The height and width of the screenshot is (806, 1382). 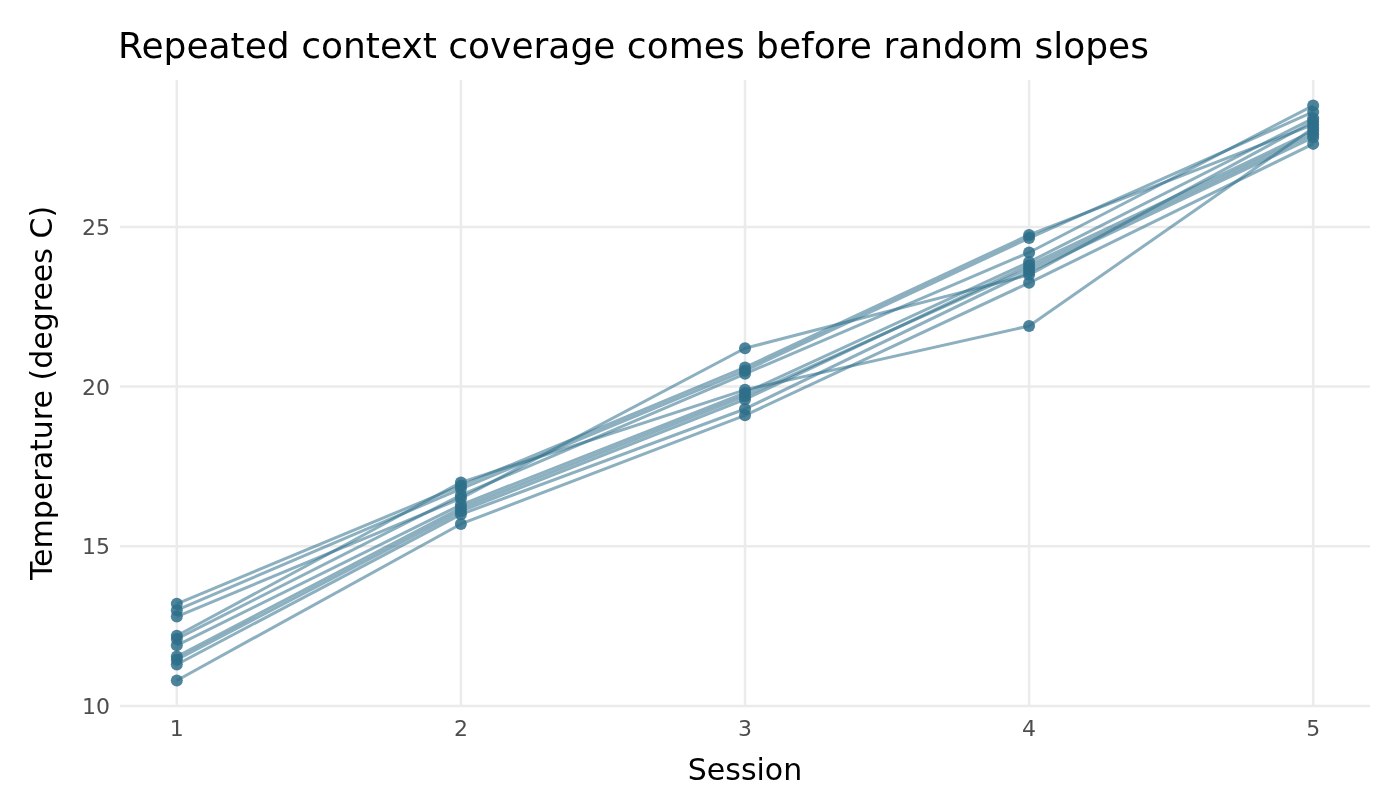 I want to click on x-tick-label: 4, so click(x=1029, y=728).